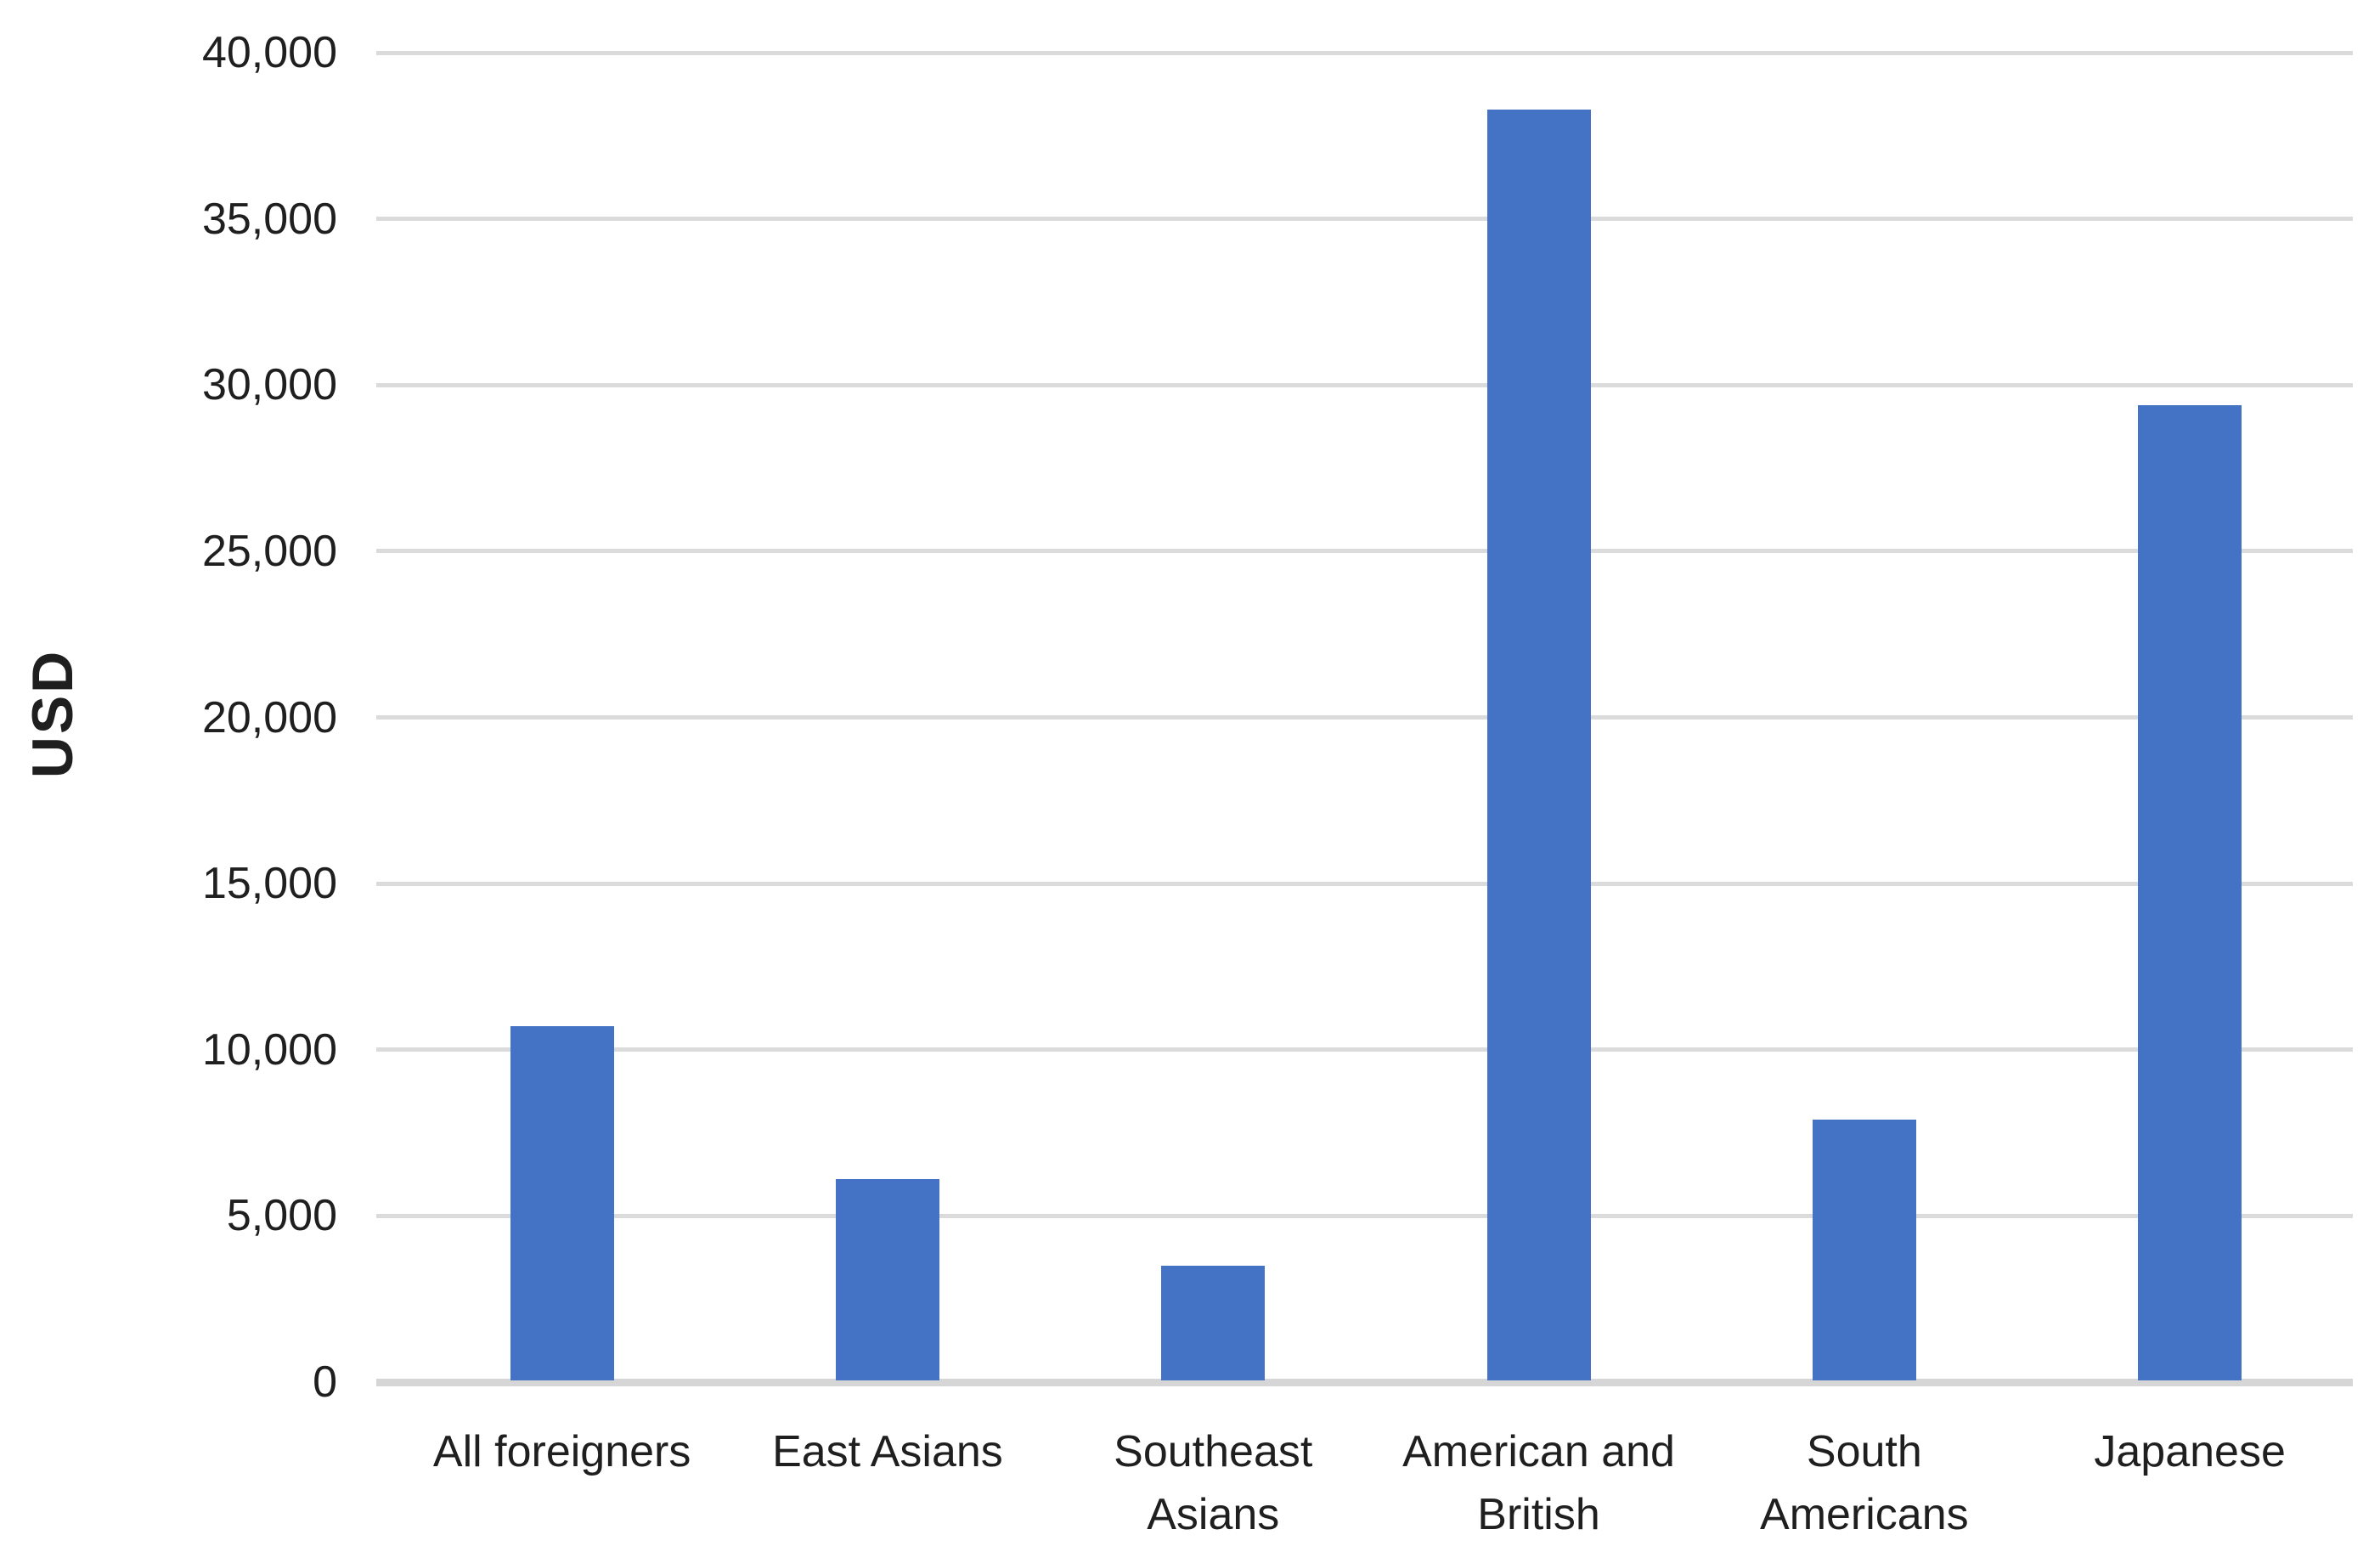  What do you see at coordinates (325, 1382) in the screenshot?
I see `y-axis-tick-label: 0` at bounding box center [325, 1382].